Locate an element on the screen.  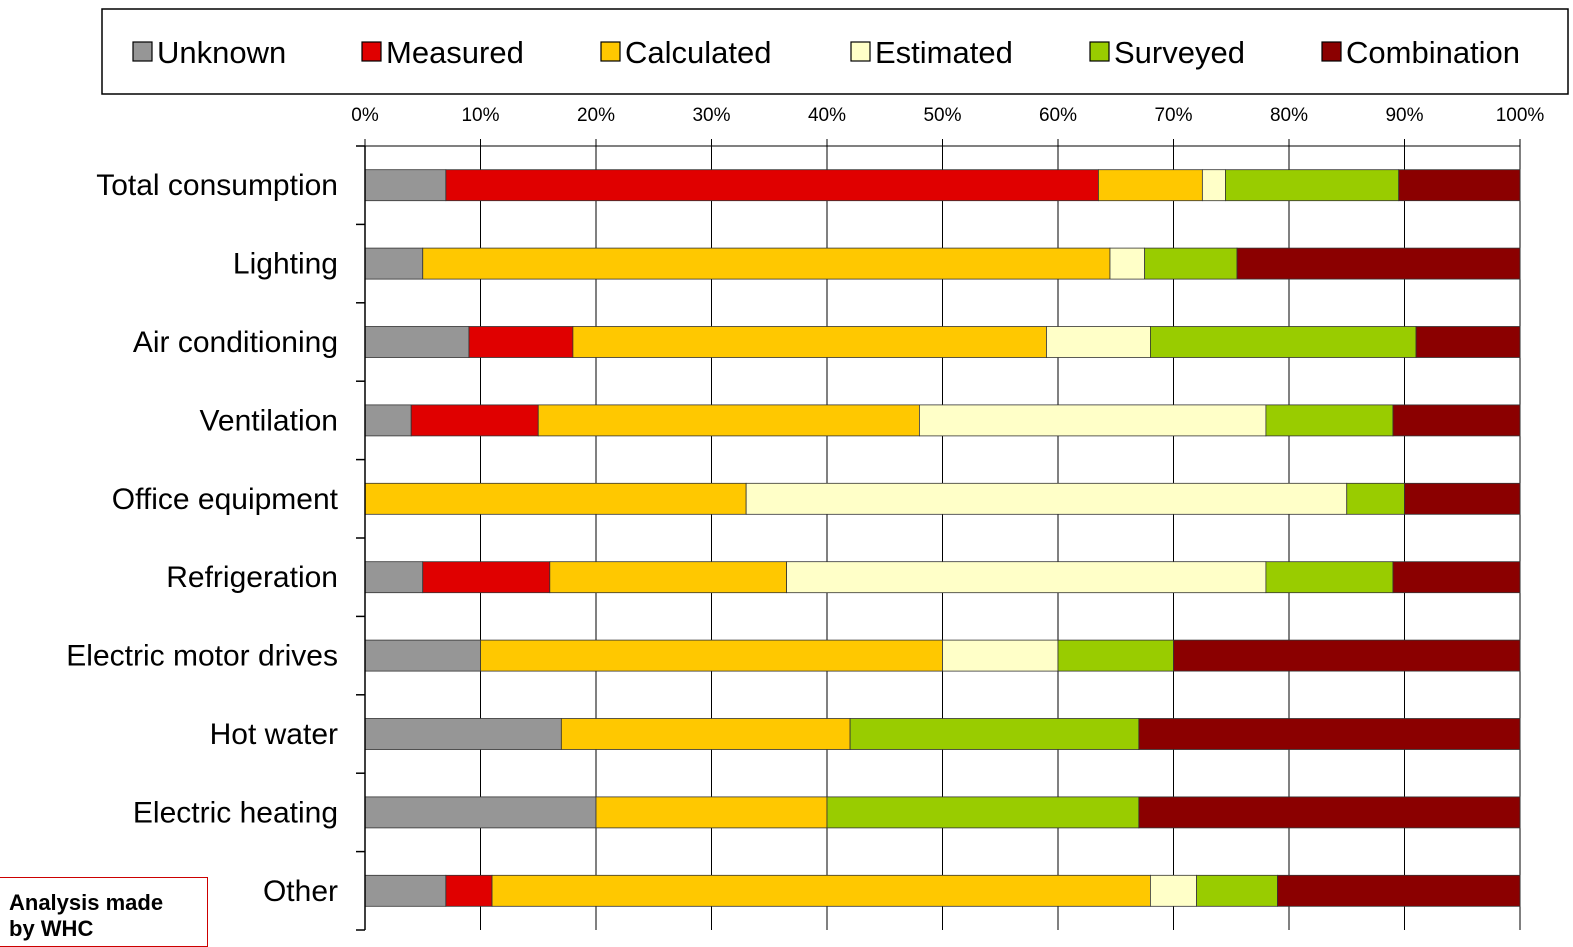
x-tick-label: 20% is located at coordinates (596, 115).